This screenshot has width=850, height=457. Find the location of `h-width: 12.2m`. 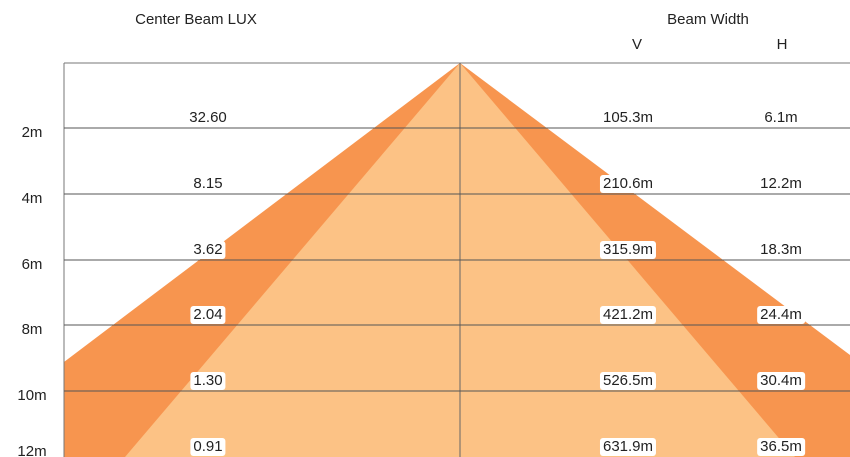

h-width: 12.2m is located at coordinates (781, 184).